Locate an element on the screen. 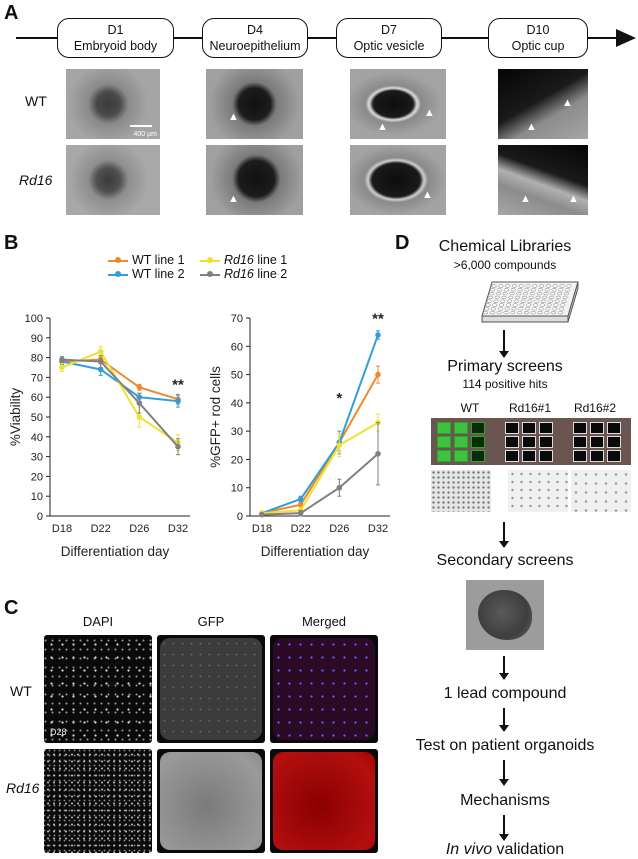  plate-label-wt: WT is located at coordinates (470, 408).